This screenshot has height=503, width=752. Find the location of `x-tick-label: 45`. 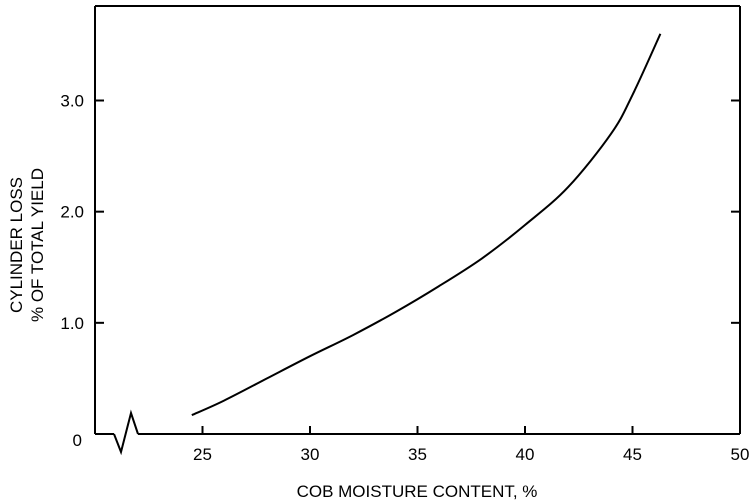

x-tick-label: 45 is located at coordinates (632, 454).